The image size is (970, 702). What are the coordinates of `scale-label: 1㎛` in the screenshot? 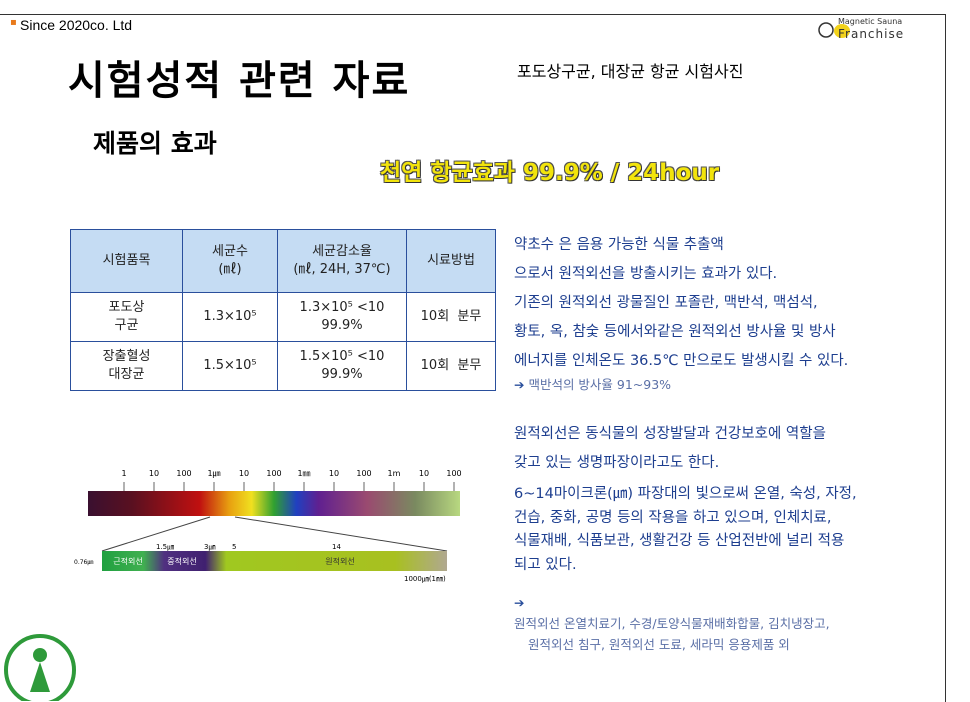 It's located at (213, 474).